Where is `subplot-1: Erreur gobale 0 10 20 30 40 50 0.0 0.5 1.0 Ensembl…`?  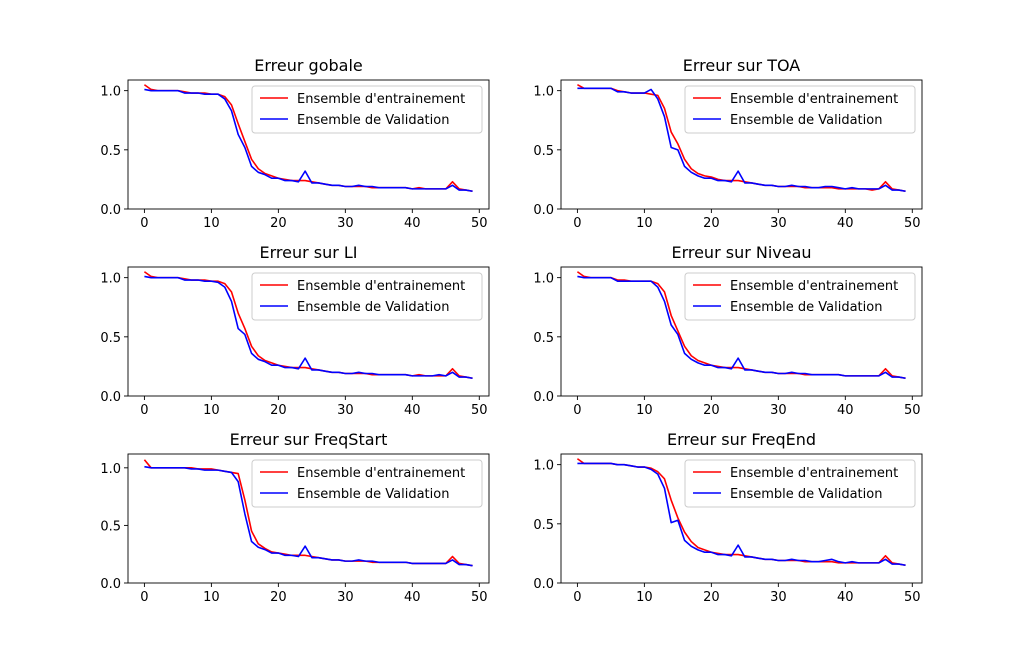
subplot-1: Erreur gobale 0 10 20 30 40 50 0.0 0.5 1.0 Ensembl… is located at coordinates (295, 143).